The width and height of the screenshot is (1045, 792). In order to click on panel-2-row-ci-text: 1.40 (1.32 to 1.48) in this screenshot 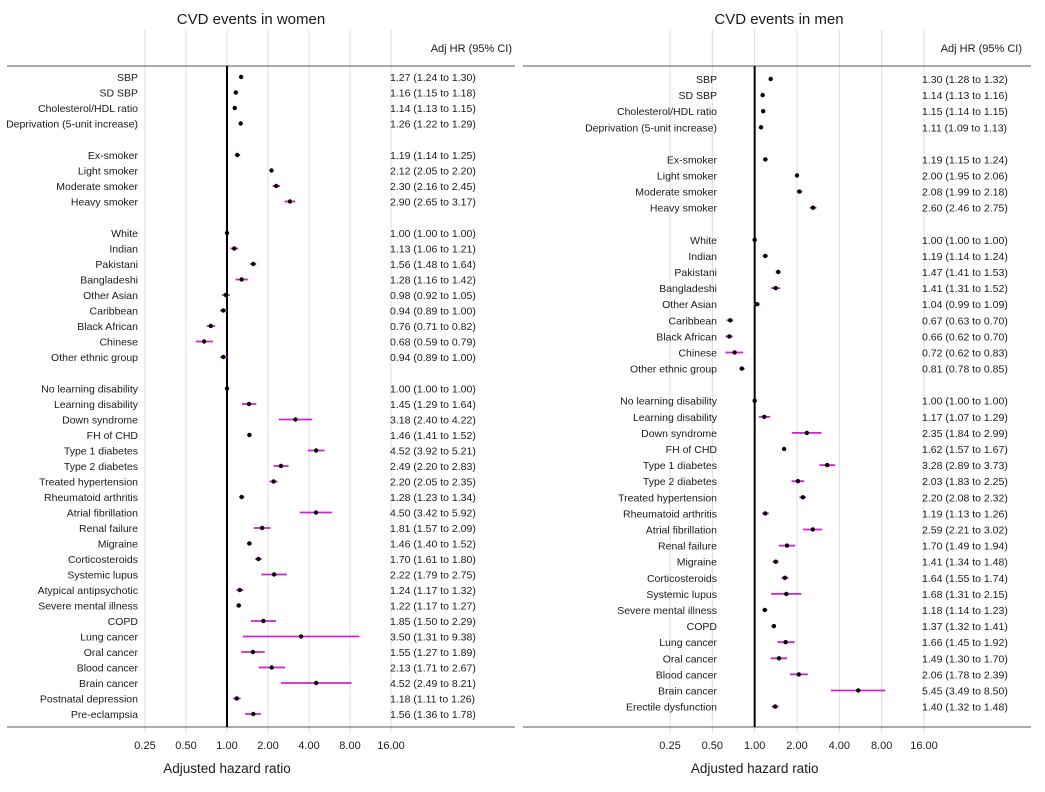, I will do `click(965, 708)`.